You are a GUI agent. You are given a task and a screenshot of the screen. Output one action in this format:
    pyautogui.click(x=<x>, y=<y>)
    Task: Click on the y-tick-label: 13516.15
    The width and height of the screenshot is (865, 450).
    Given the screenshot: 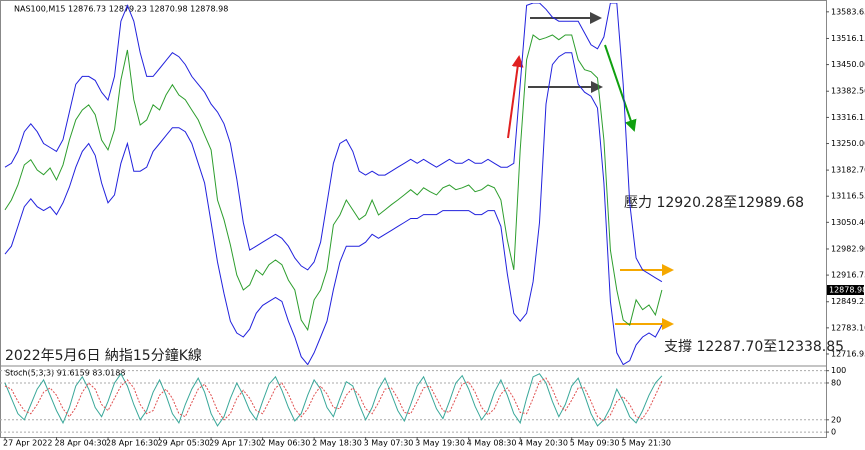 What is the action you would take?
    pyautogui.click(x=848, y=38)
    